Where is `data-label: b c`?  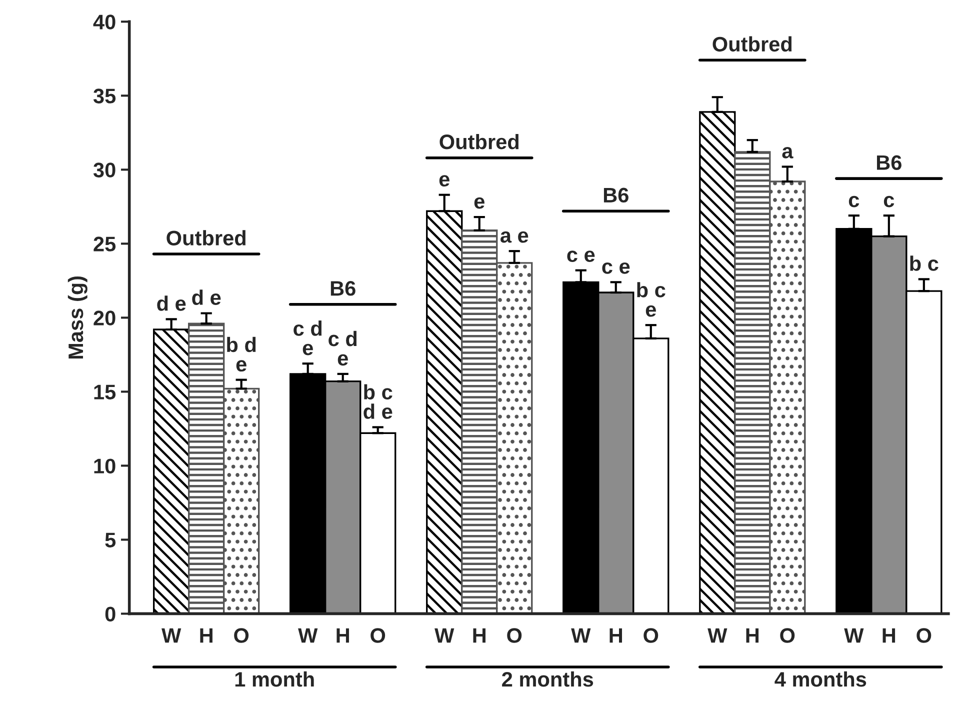
data-label: b c is located at coordinates (924, 263).